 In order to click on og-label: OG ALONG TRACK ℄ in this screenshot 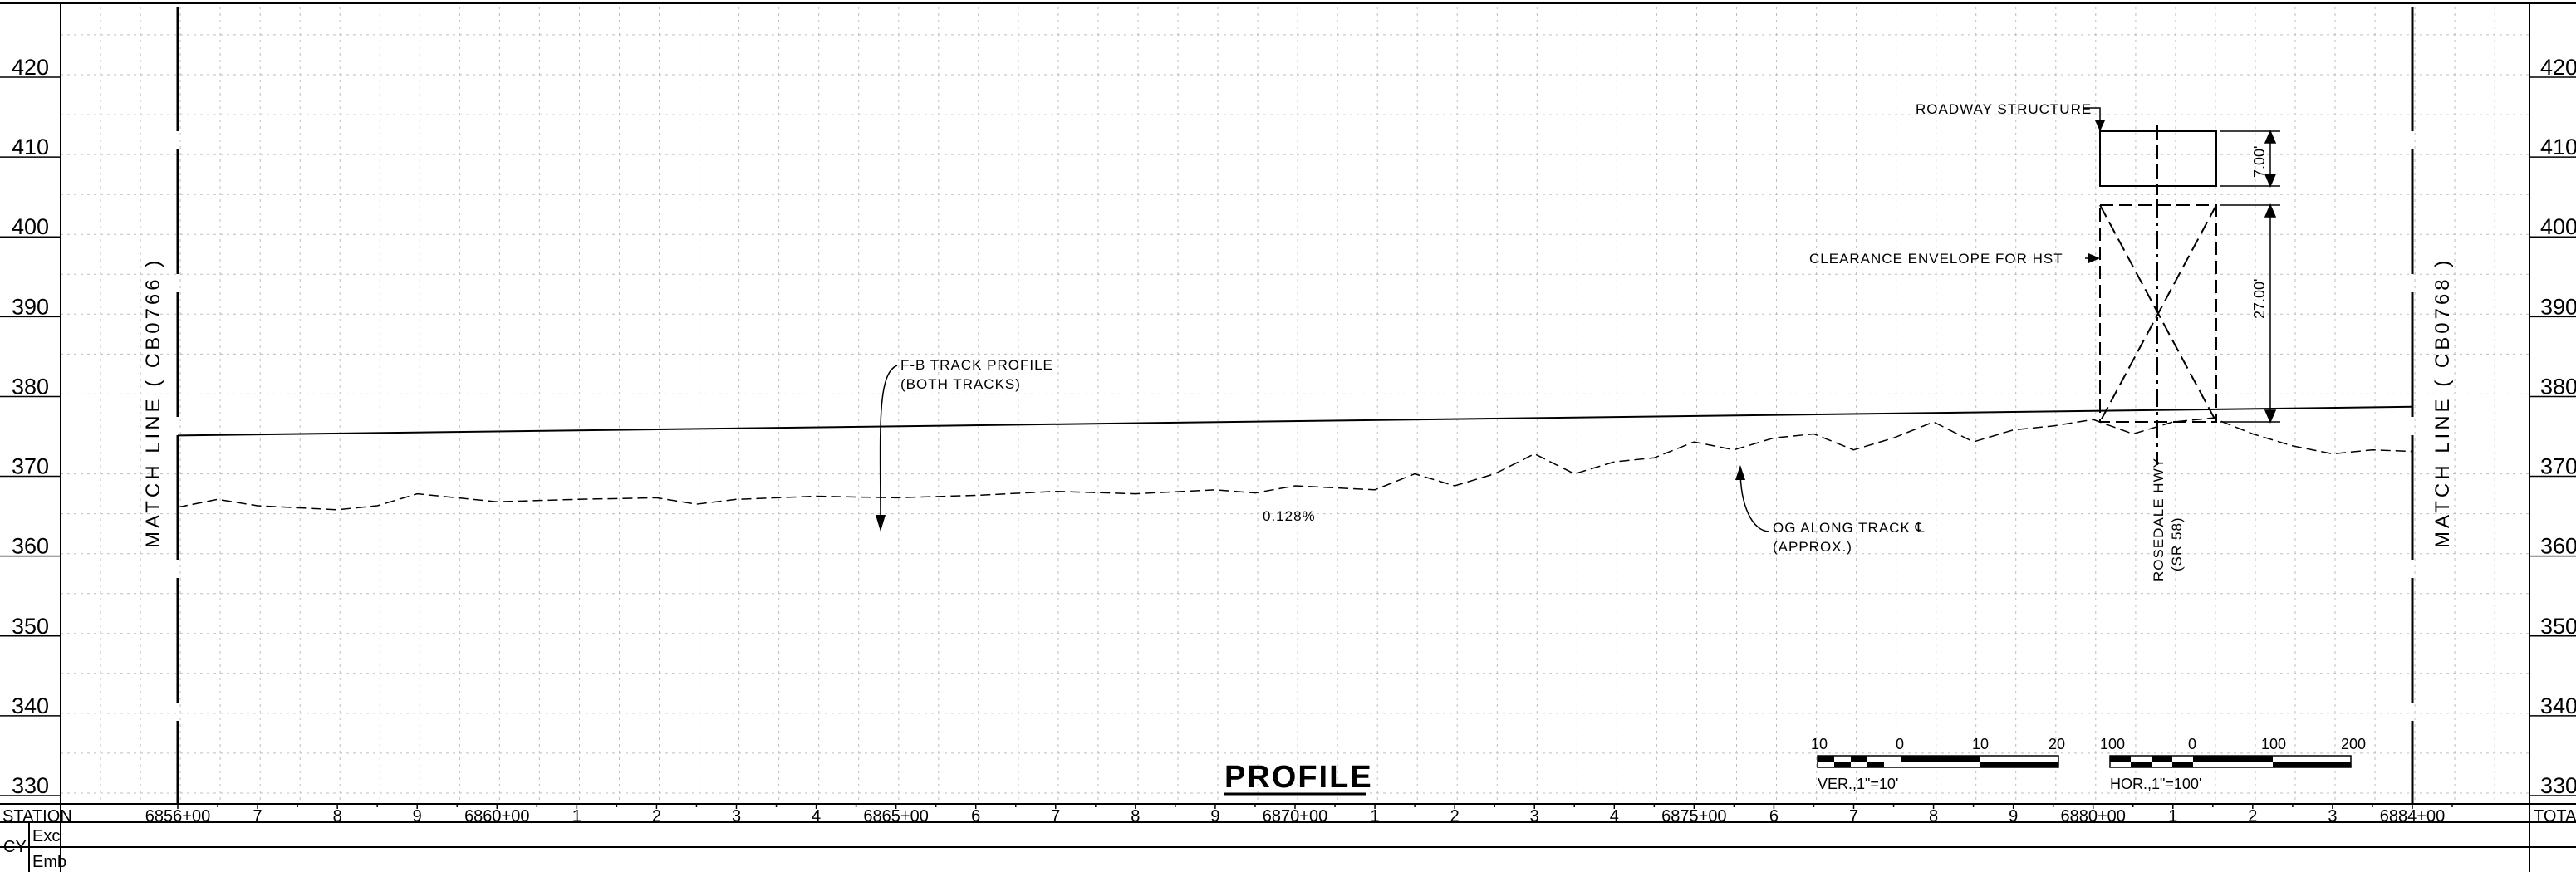, I will do `click(1849, 528)`.